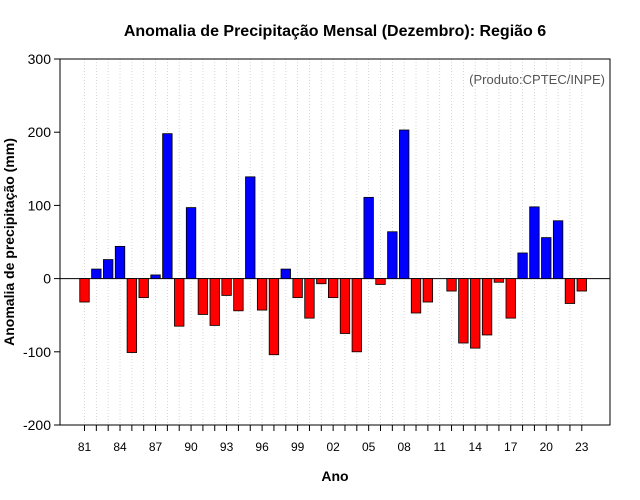  Describe the element at coordinates (40, 132) in the screenshot. I see `y-tick-label: 200` at that location.